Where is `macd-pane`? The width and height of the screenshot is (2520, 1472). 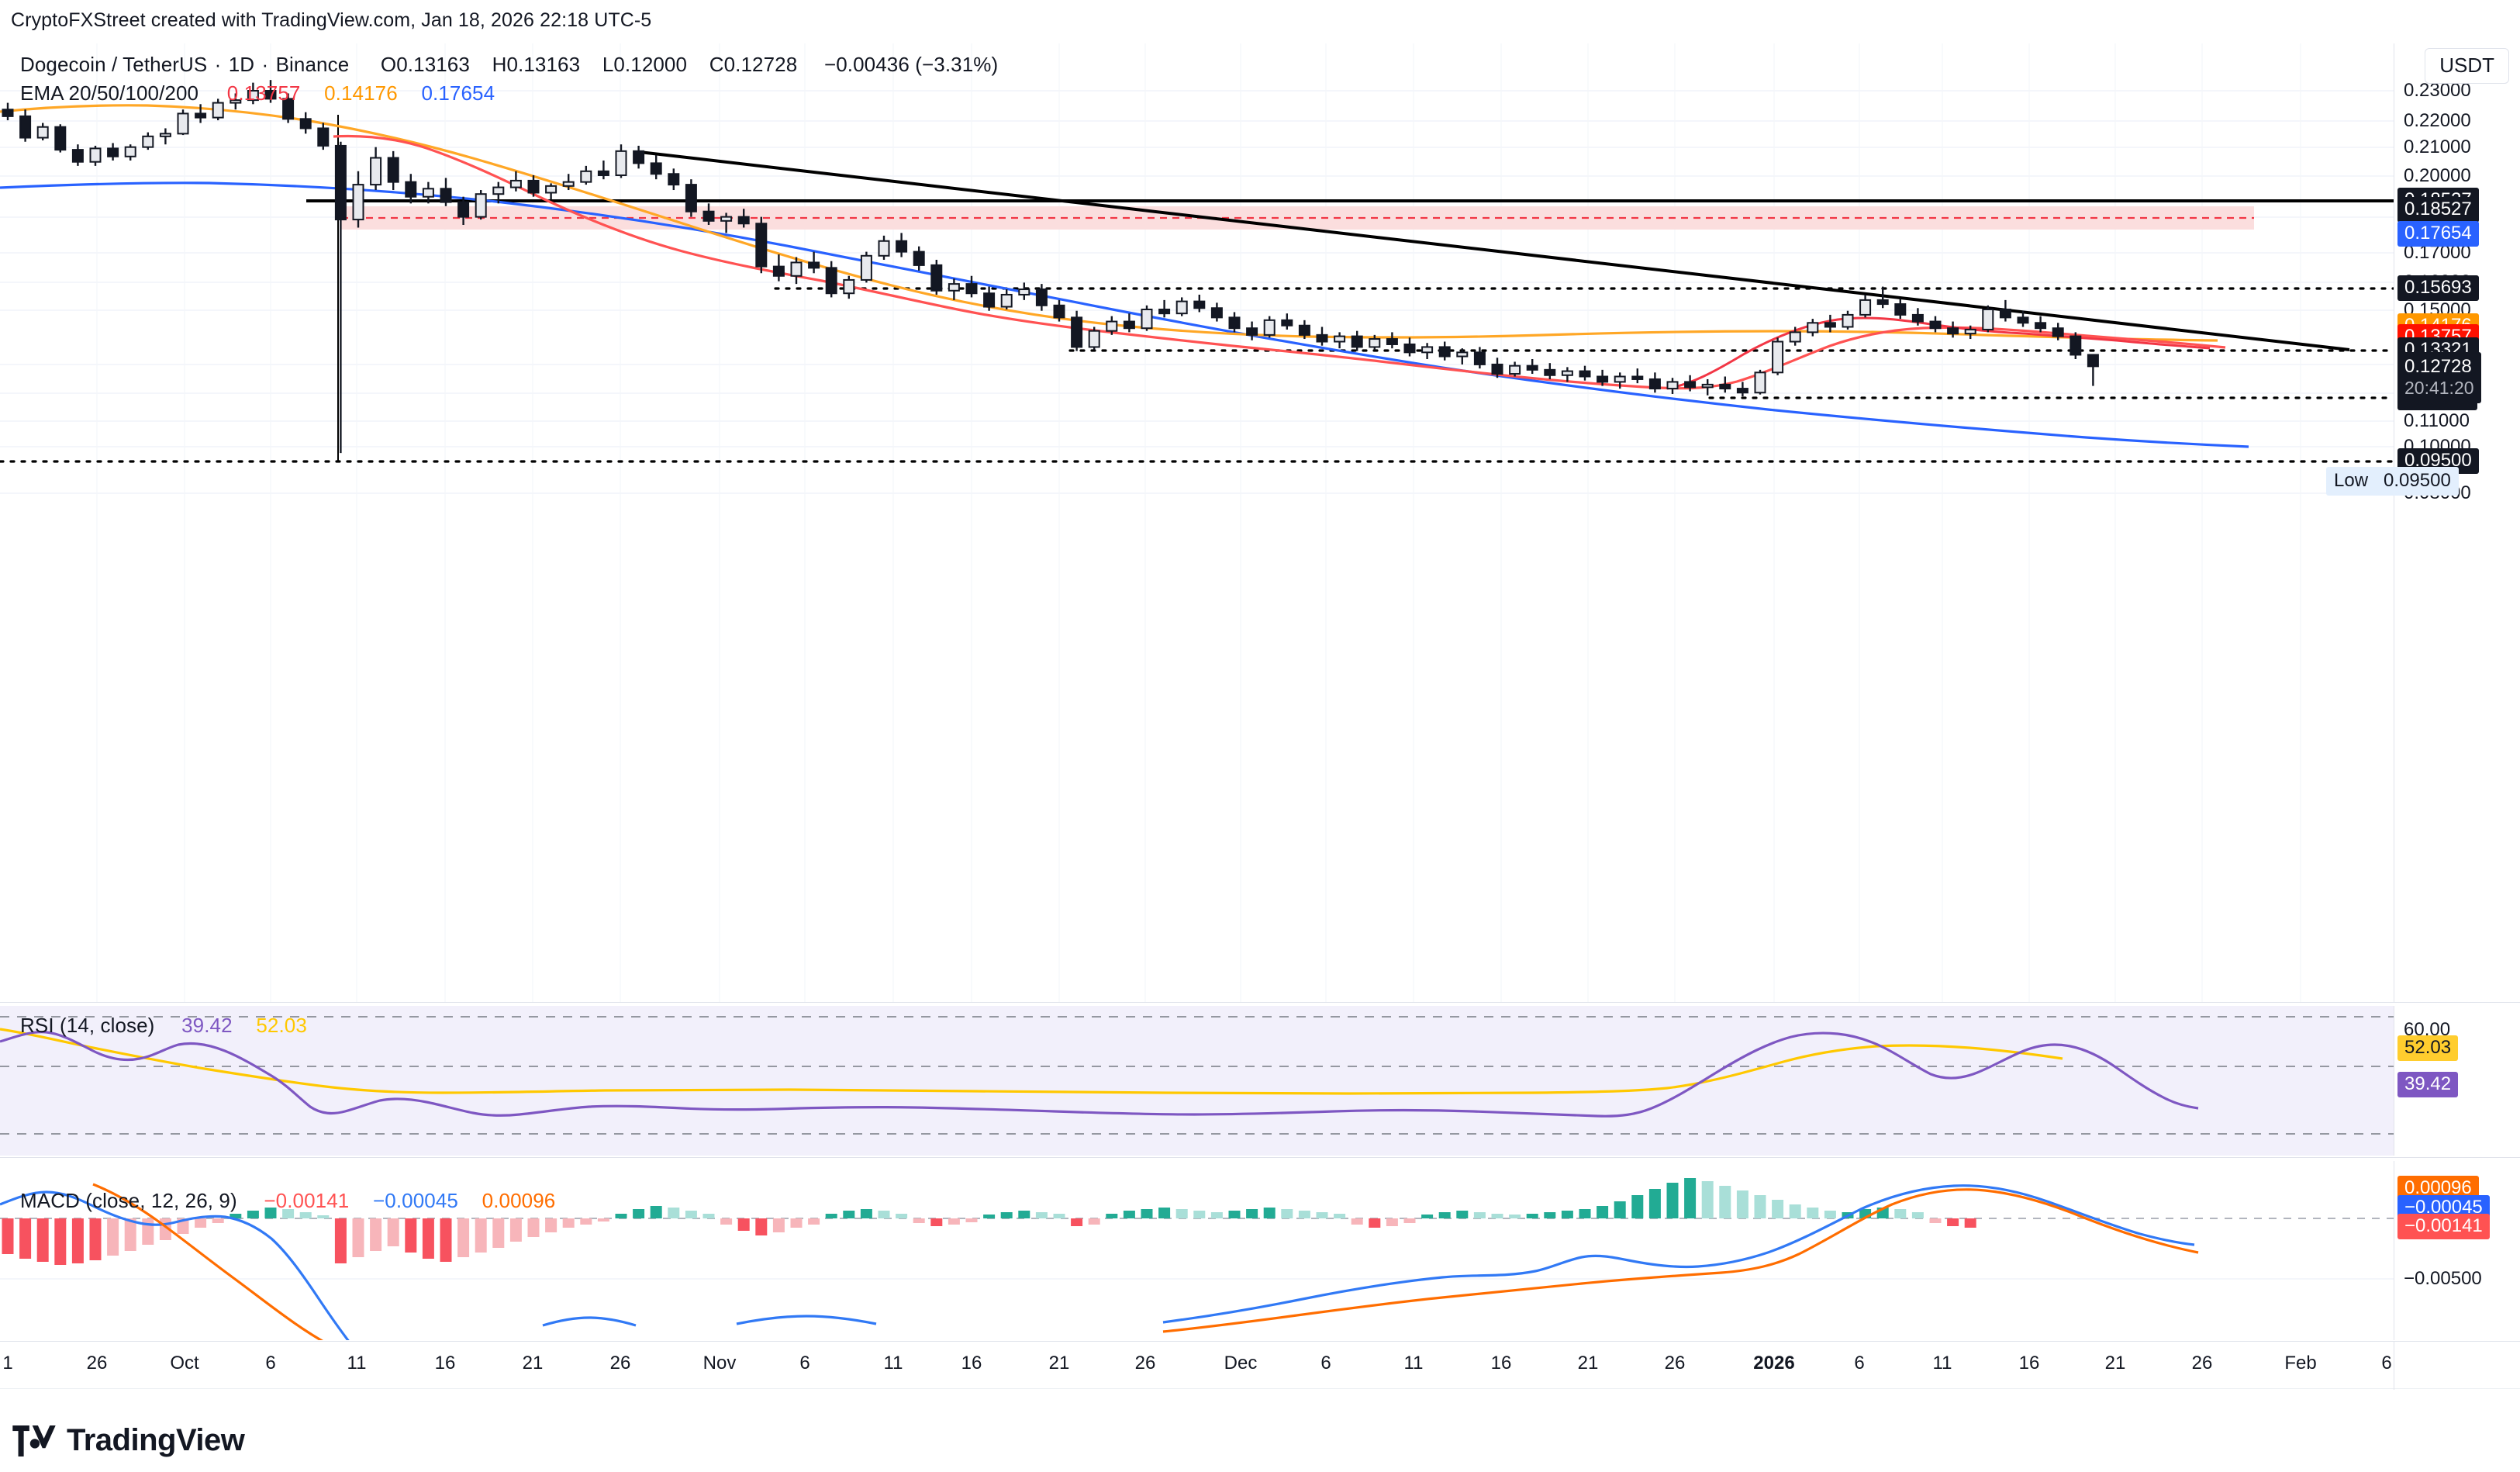 macd-pane is located at coordinates (1197, 1250).